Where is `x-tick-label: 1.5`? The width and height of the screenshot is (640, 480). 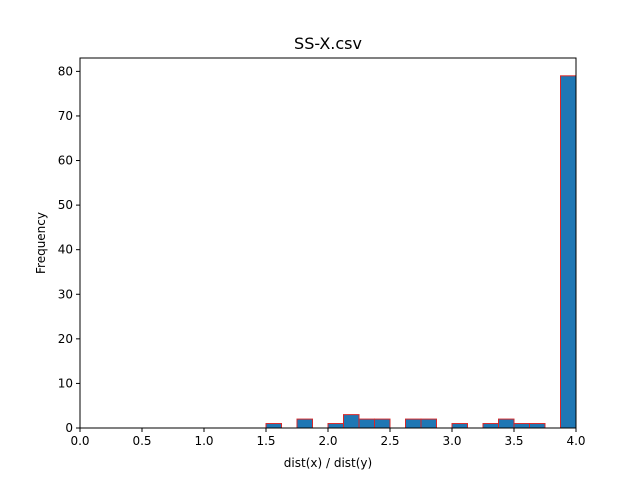 x-tick-label: 1.5 is located at coordinates (265, 441).